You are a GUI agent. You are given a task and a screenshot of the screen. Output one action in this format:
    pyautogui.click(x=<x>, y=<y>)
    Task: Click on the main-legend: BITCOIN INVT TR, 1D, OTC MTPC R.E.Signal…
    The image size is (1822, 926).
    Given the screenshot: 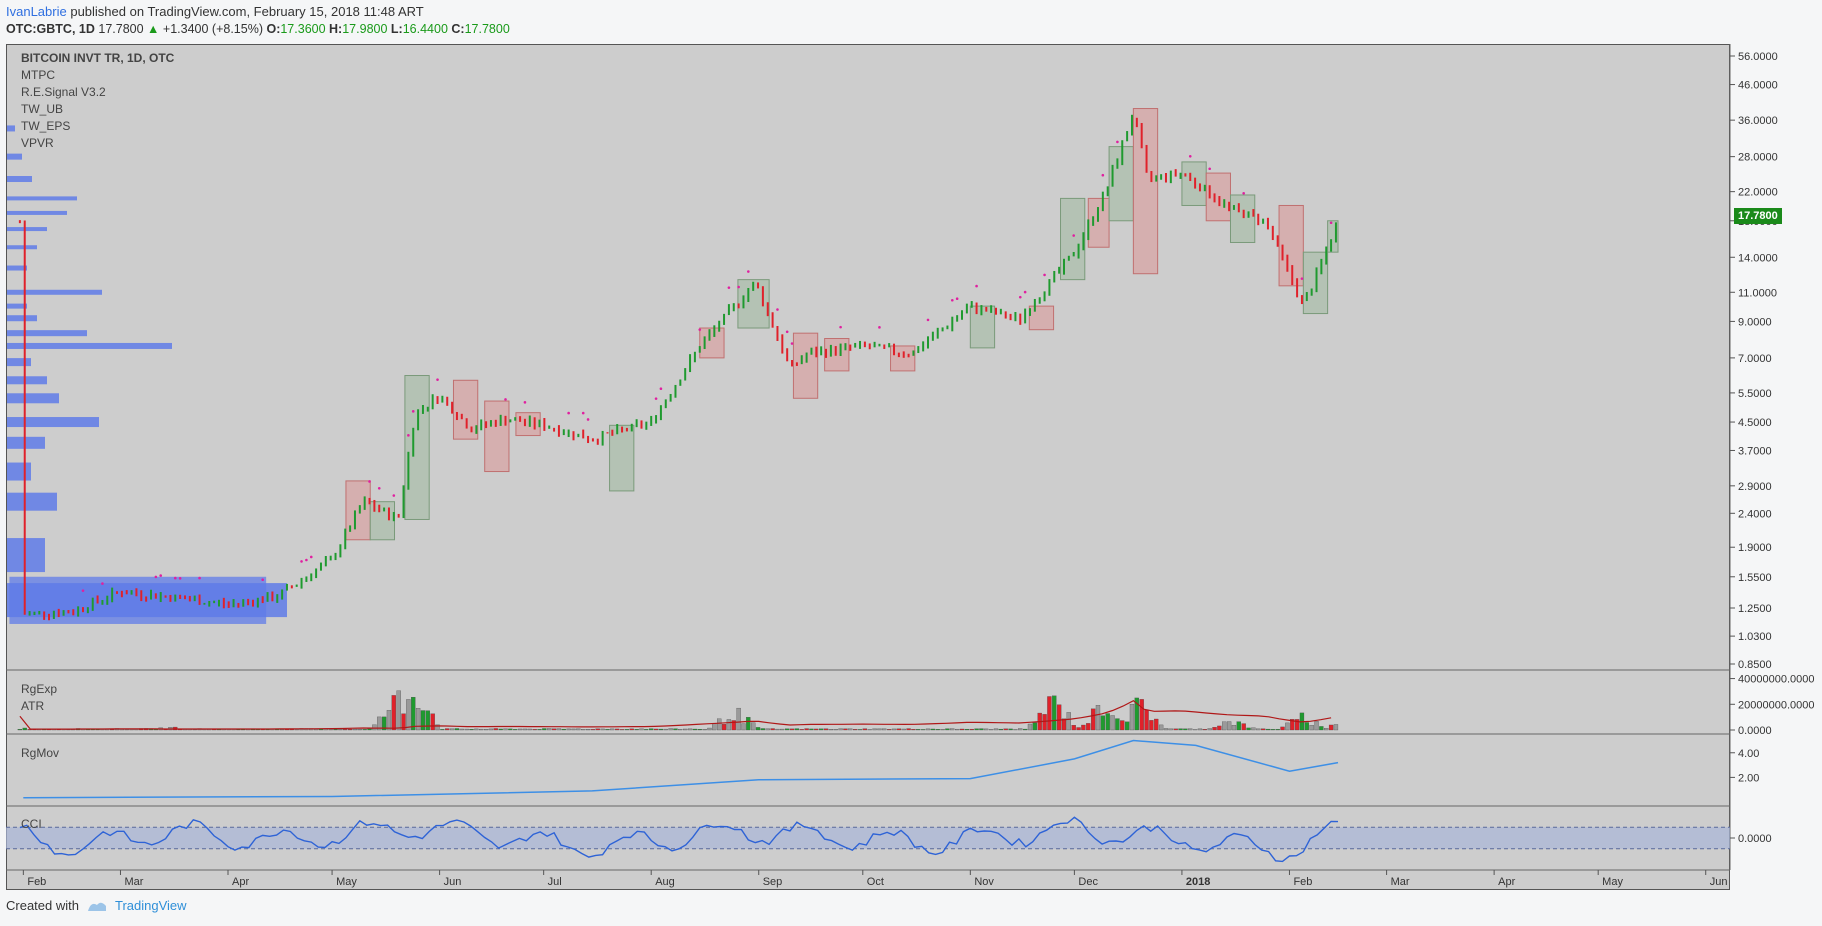 What is the action you would take?
    pyautogui.click(x=97, y=101)
    